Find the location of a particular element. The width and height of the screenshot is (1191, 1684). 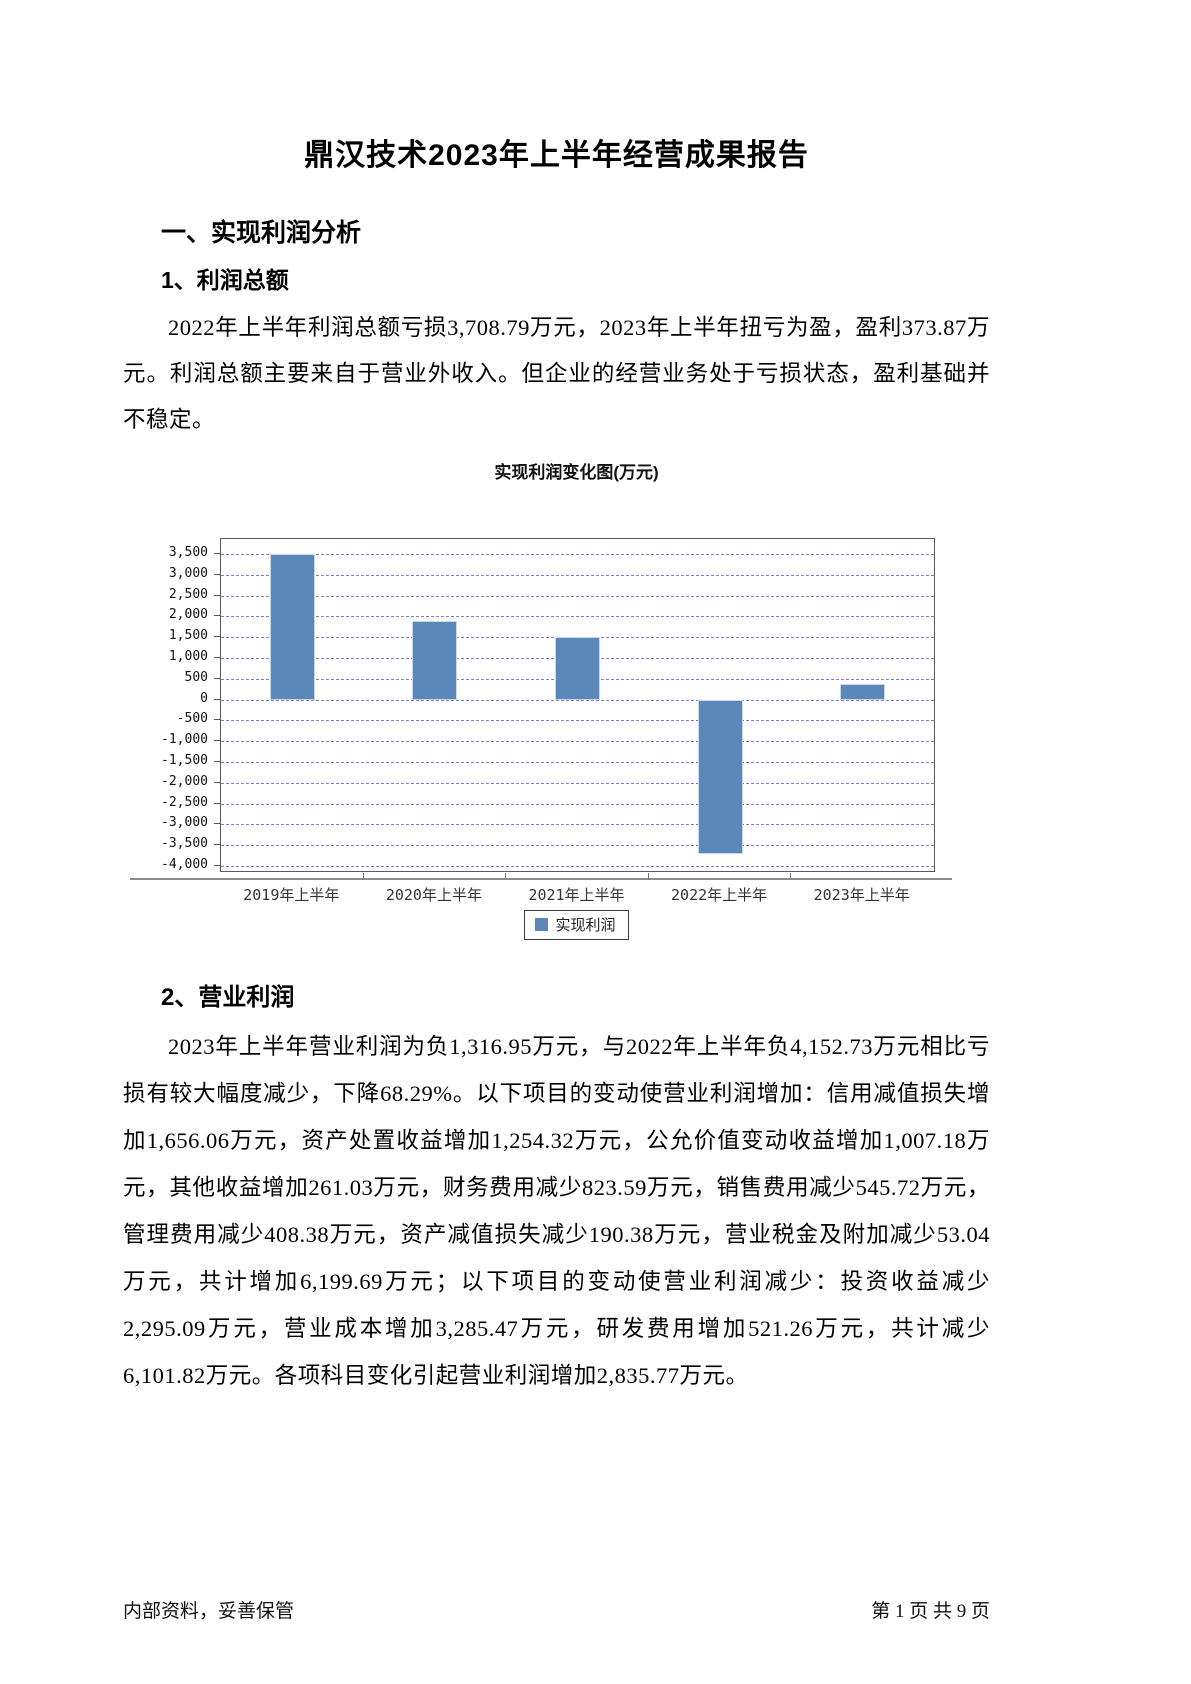

chart-legend: 实现利润 is located at coordinates (576, 925).